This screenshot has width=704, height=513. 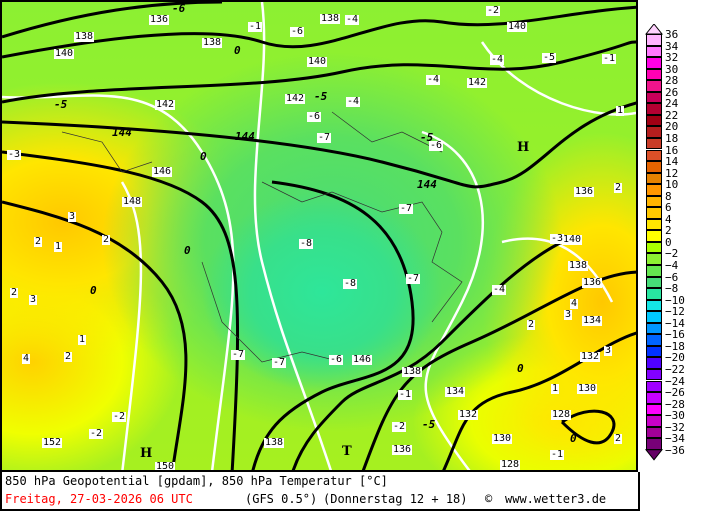 What do you see at coordinates (672, 185) in the screenshot?
I see `legend-label: 10` at bounding box center [672, 185].